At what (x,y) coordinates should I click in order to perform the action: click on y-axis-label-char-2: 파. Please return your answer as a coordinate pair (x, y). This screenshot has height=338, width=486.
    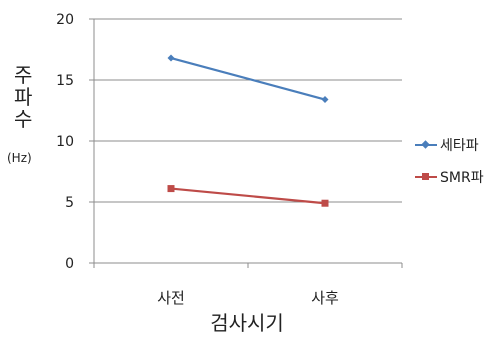
    Looking at the image, I should click on (23, 97).